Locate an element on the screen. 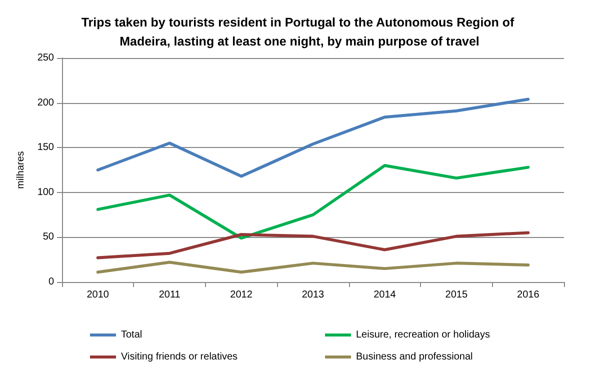  x-tick-label: 2016 is located at coordinates (528, 295).